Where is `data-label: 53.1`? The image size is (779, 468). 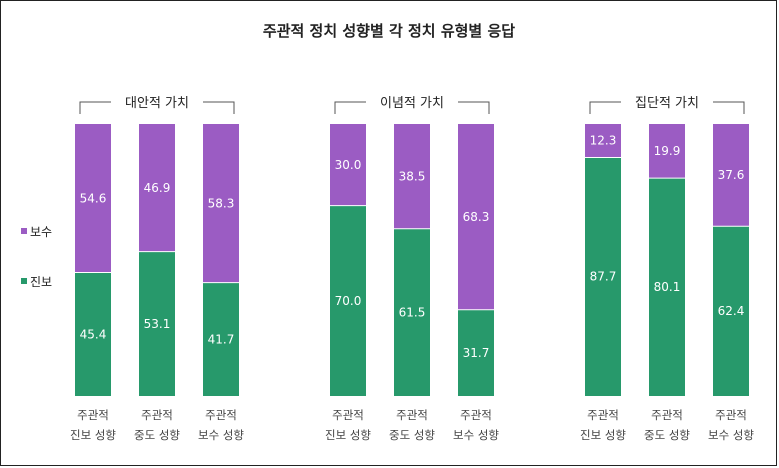 data-label: 53.1 is located at coordinates (157, 324).